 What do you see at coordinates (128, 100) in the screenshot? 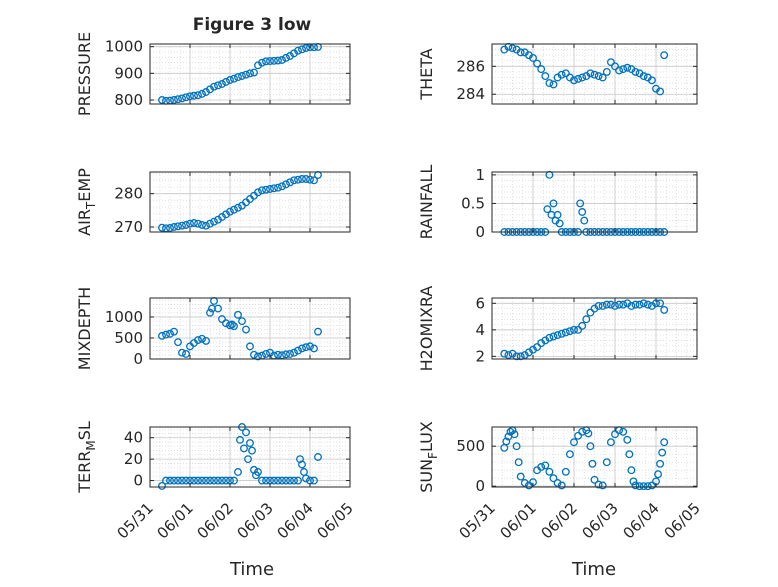
I see `y-tick-label: 800` at bounding box center [128, 100].